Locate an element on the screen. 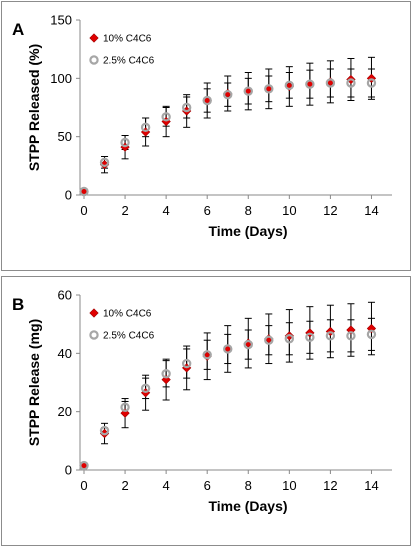 The height and width of the screenshot is (550, 413). chart-a-legend-label-series-2-5pct: 2.5% C4C6 is located at coordinates (129, 61).